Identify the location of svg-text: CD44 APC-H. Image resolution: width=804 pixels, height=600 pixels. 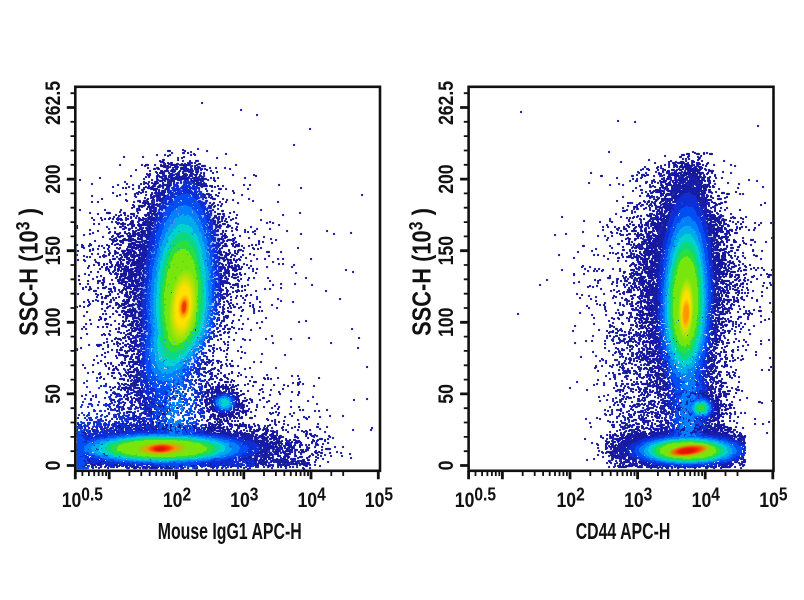
(623, 532).